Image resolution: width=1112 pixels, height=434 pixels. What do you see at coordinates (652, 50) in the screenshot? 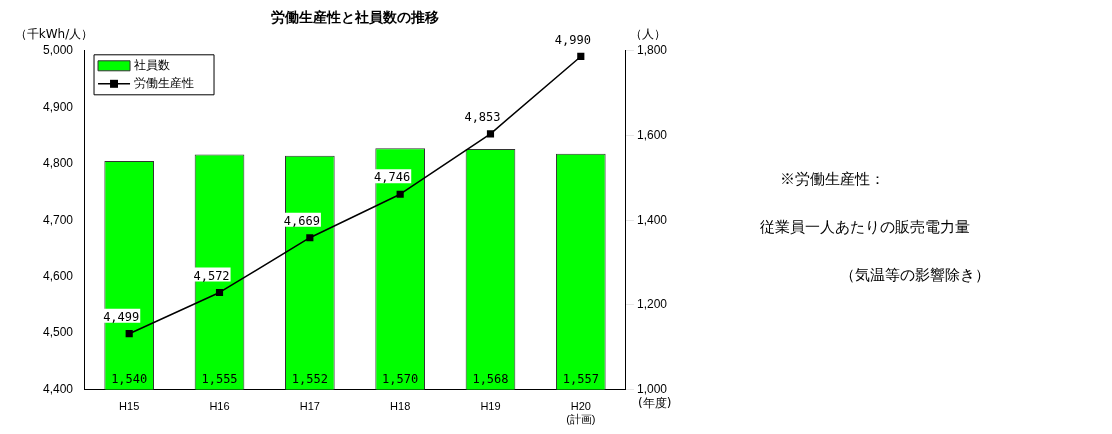
I see `y2-tick-label: 1,800` at bounding box center [652, 50].